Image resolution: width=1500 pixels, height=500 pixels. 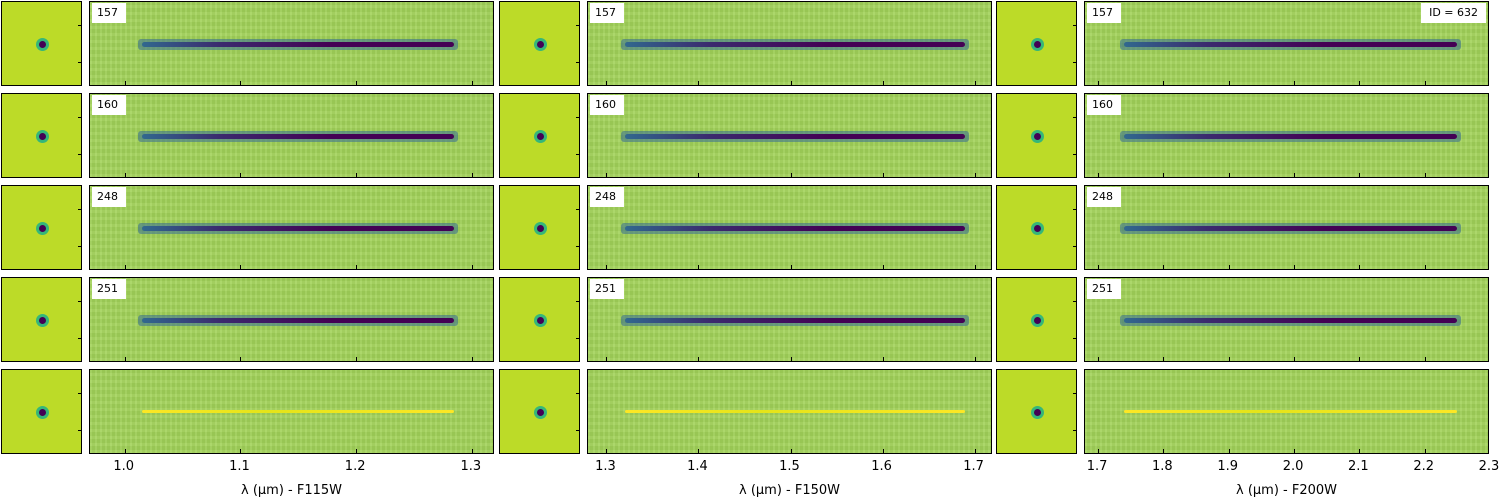 What do you see at coordinates (607, 289) in the screenshot?
I see `row-id-label: 251` at bounding box center [607, 289].